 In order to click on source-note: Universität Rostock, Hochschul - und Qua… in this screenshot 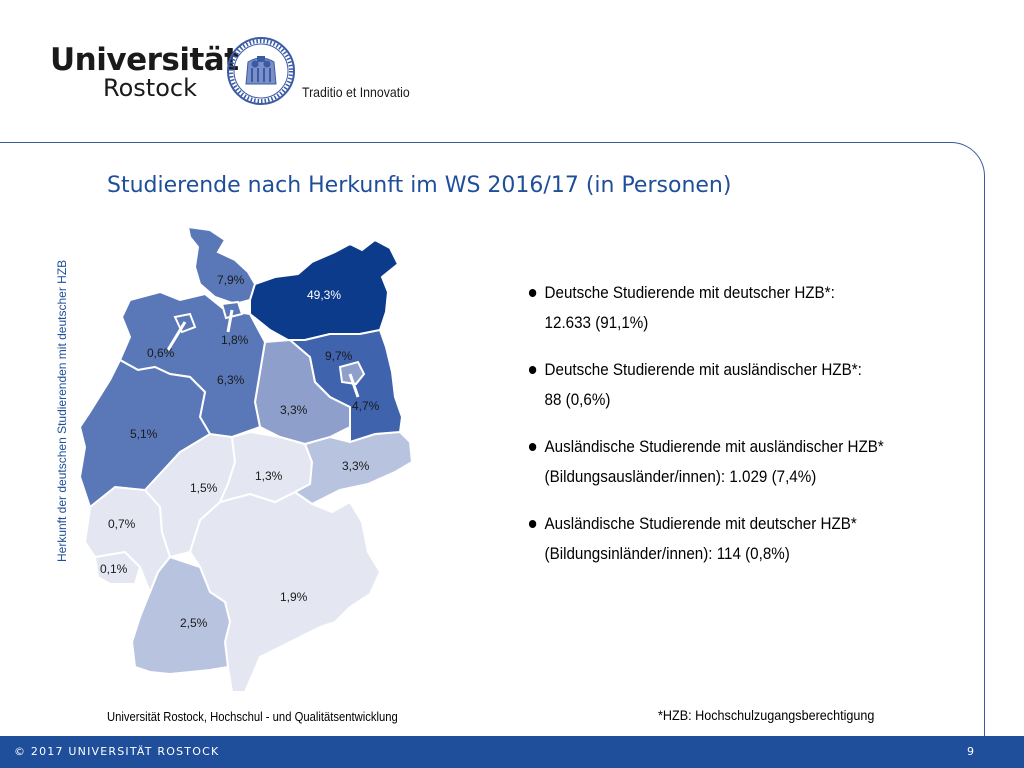, I will do `click(252, 717)`.